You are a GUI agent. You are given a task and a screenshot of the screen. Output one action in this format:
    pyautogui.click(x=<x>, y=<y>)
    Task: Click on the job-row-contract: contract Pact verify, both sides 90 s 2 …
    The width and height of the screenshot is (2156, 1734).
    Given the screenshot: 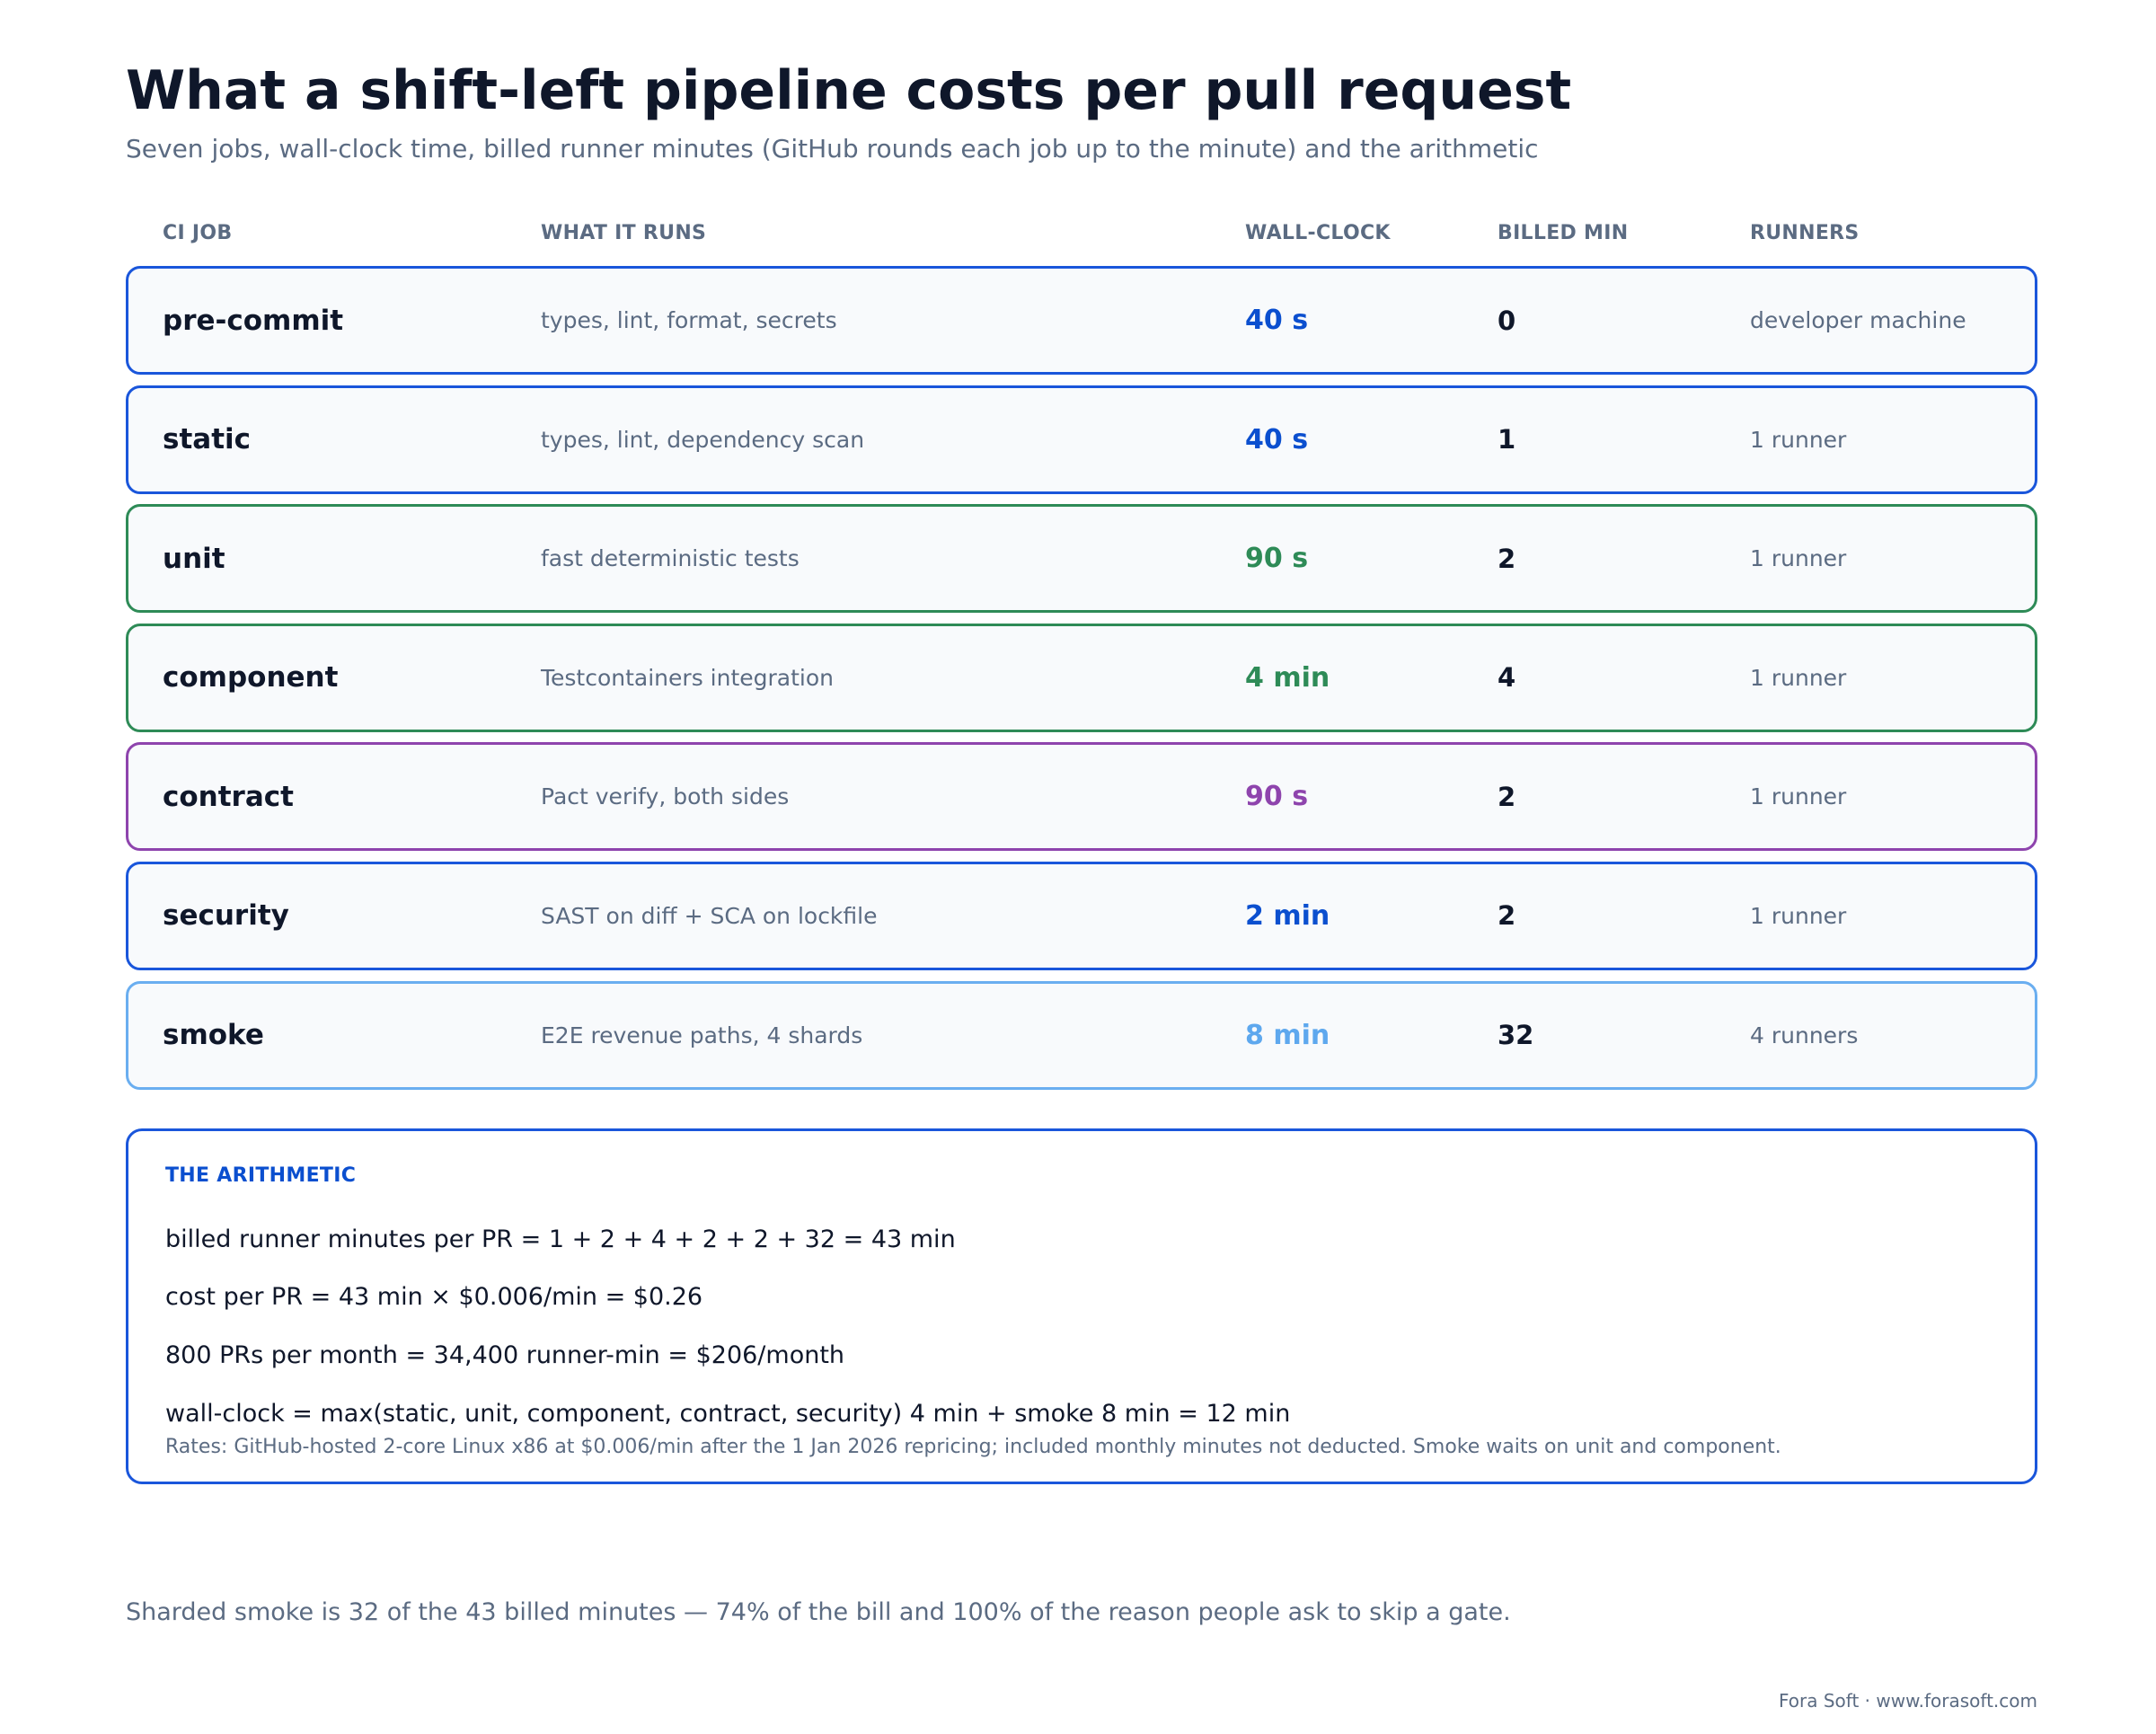 What is the action you would take?
    pyautogui.click(x=1081, y=797)
    